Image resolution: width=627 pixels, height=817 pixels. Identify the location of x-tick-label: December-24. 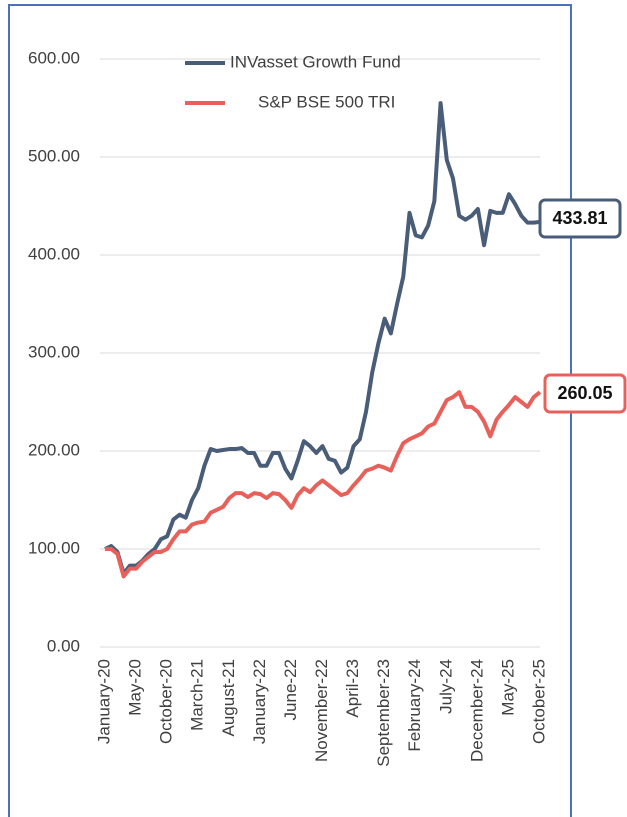
(476, 710).